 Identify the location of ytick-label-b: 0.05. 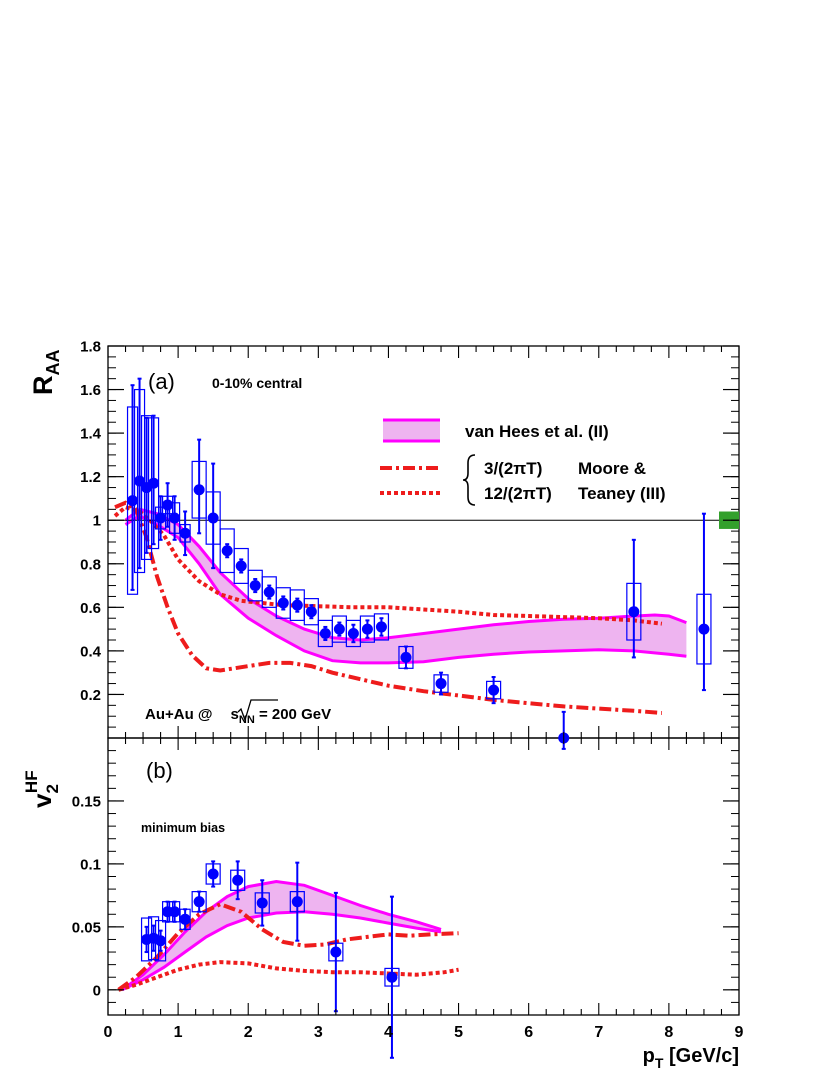
(86, 927).